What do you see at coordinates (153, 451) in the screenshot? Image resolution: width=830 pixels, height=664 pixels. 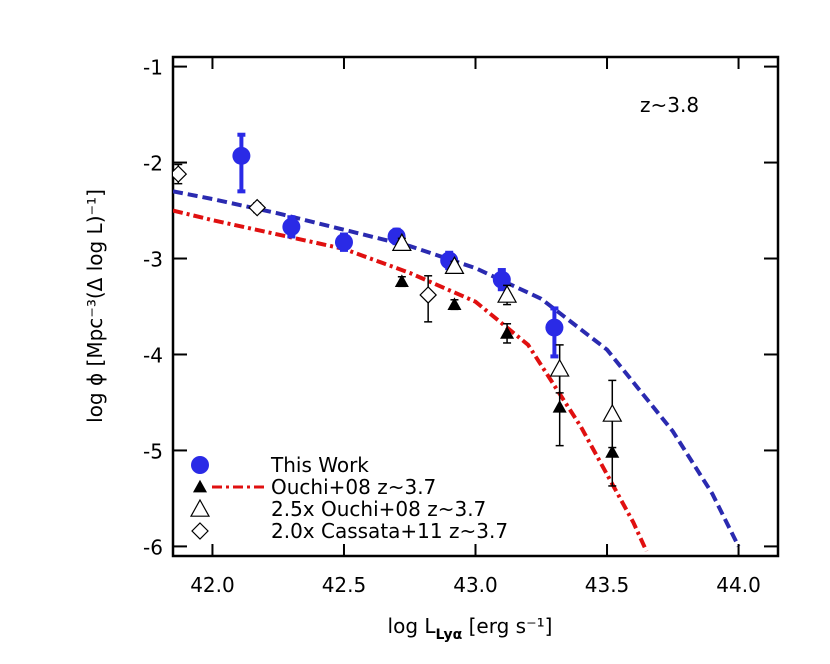 I see `y-tick-label: -5` at bounding box center [153, 451].